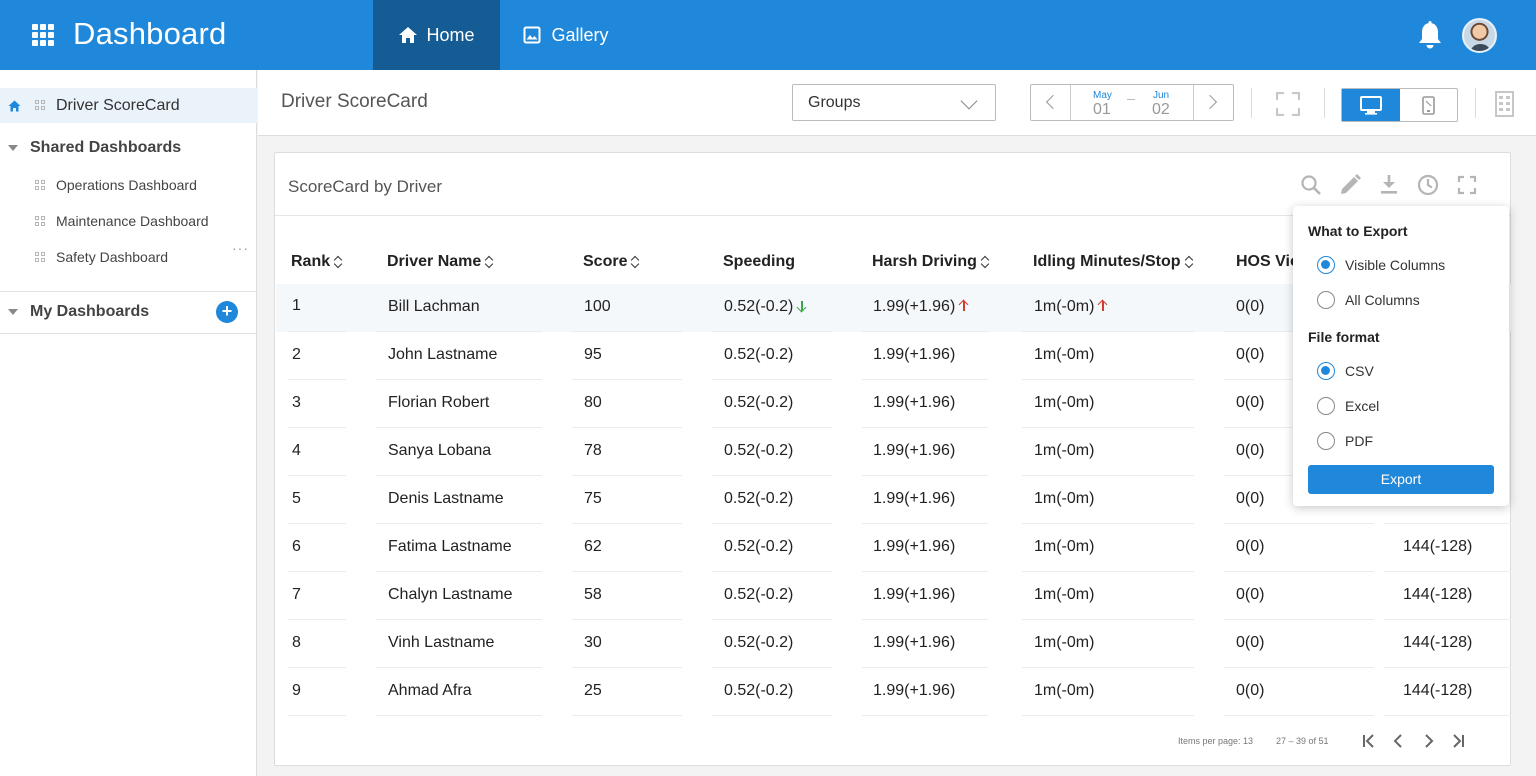 The image size is (1536, 776). What do you see at coordinates (759, 262) in the screenshot?
I see `column-header-speeding: Speeding` at bounding box center [759, 262].